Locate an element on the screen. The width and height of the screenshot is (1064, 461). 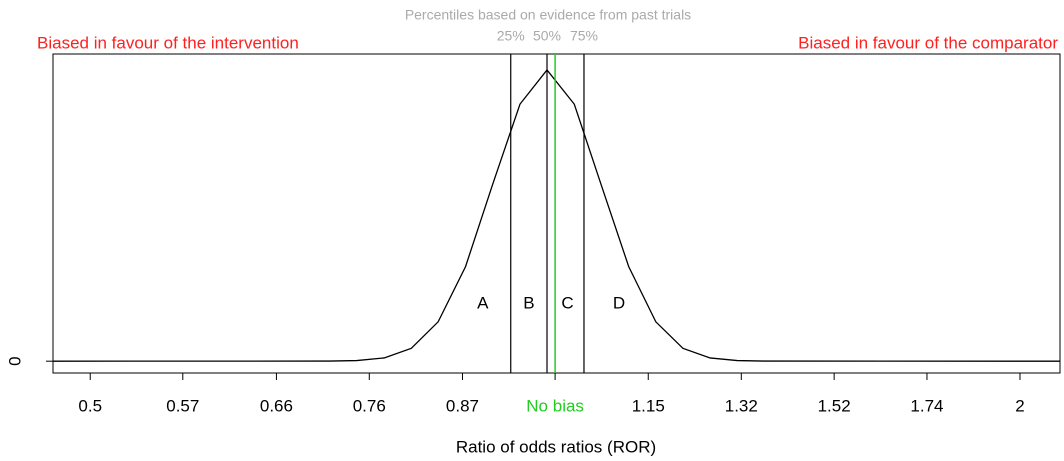
x-tick-label: 0.5 is located at coordinates (90, 405).